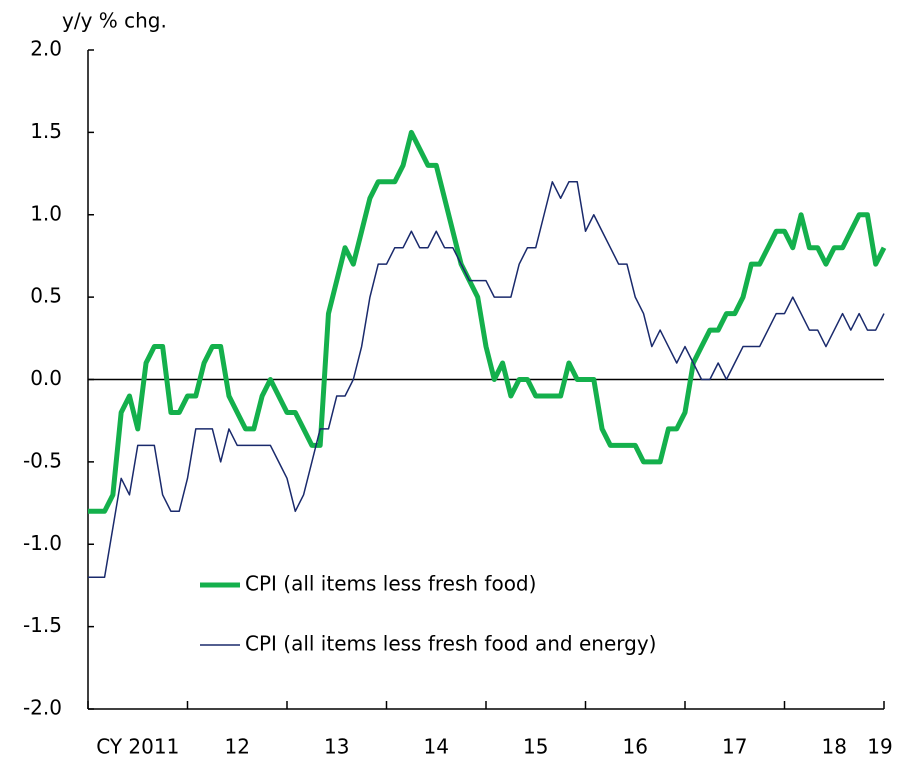 The width and height of the screenshot is (900, 763). What do you see at coordinates (46, 213) in the screenshot?
I see `y-tick-label: 1.0` at bounding box center [46, 213].